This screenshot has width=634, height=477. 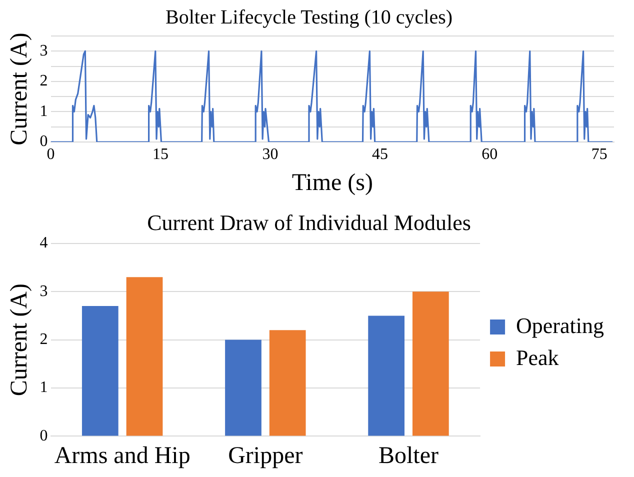 I want to click on legend-label: Peak, so click(x=537, y=357).